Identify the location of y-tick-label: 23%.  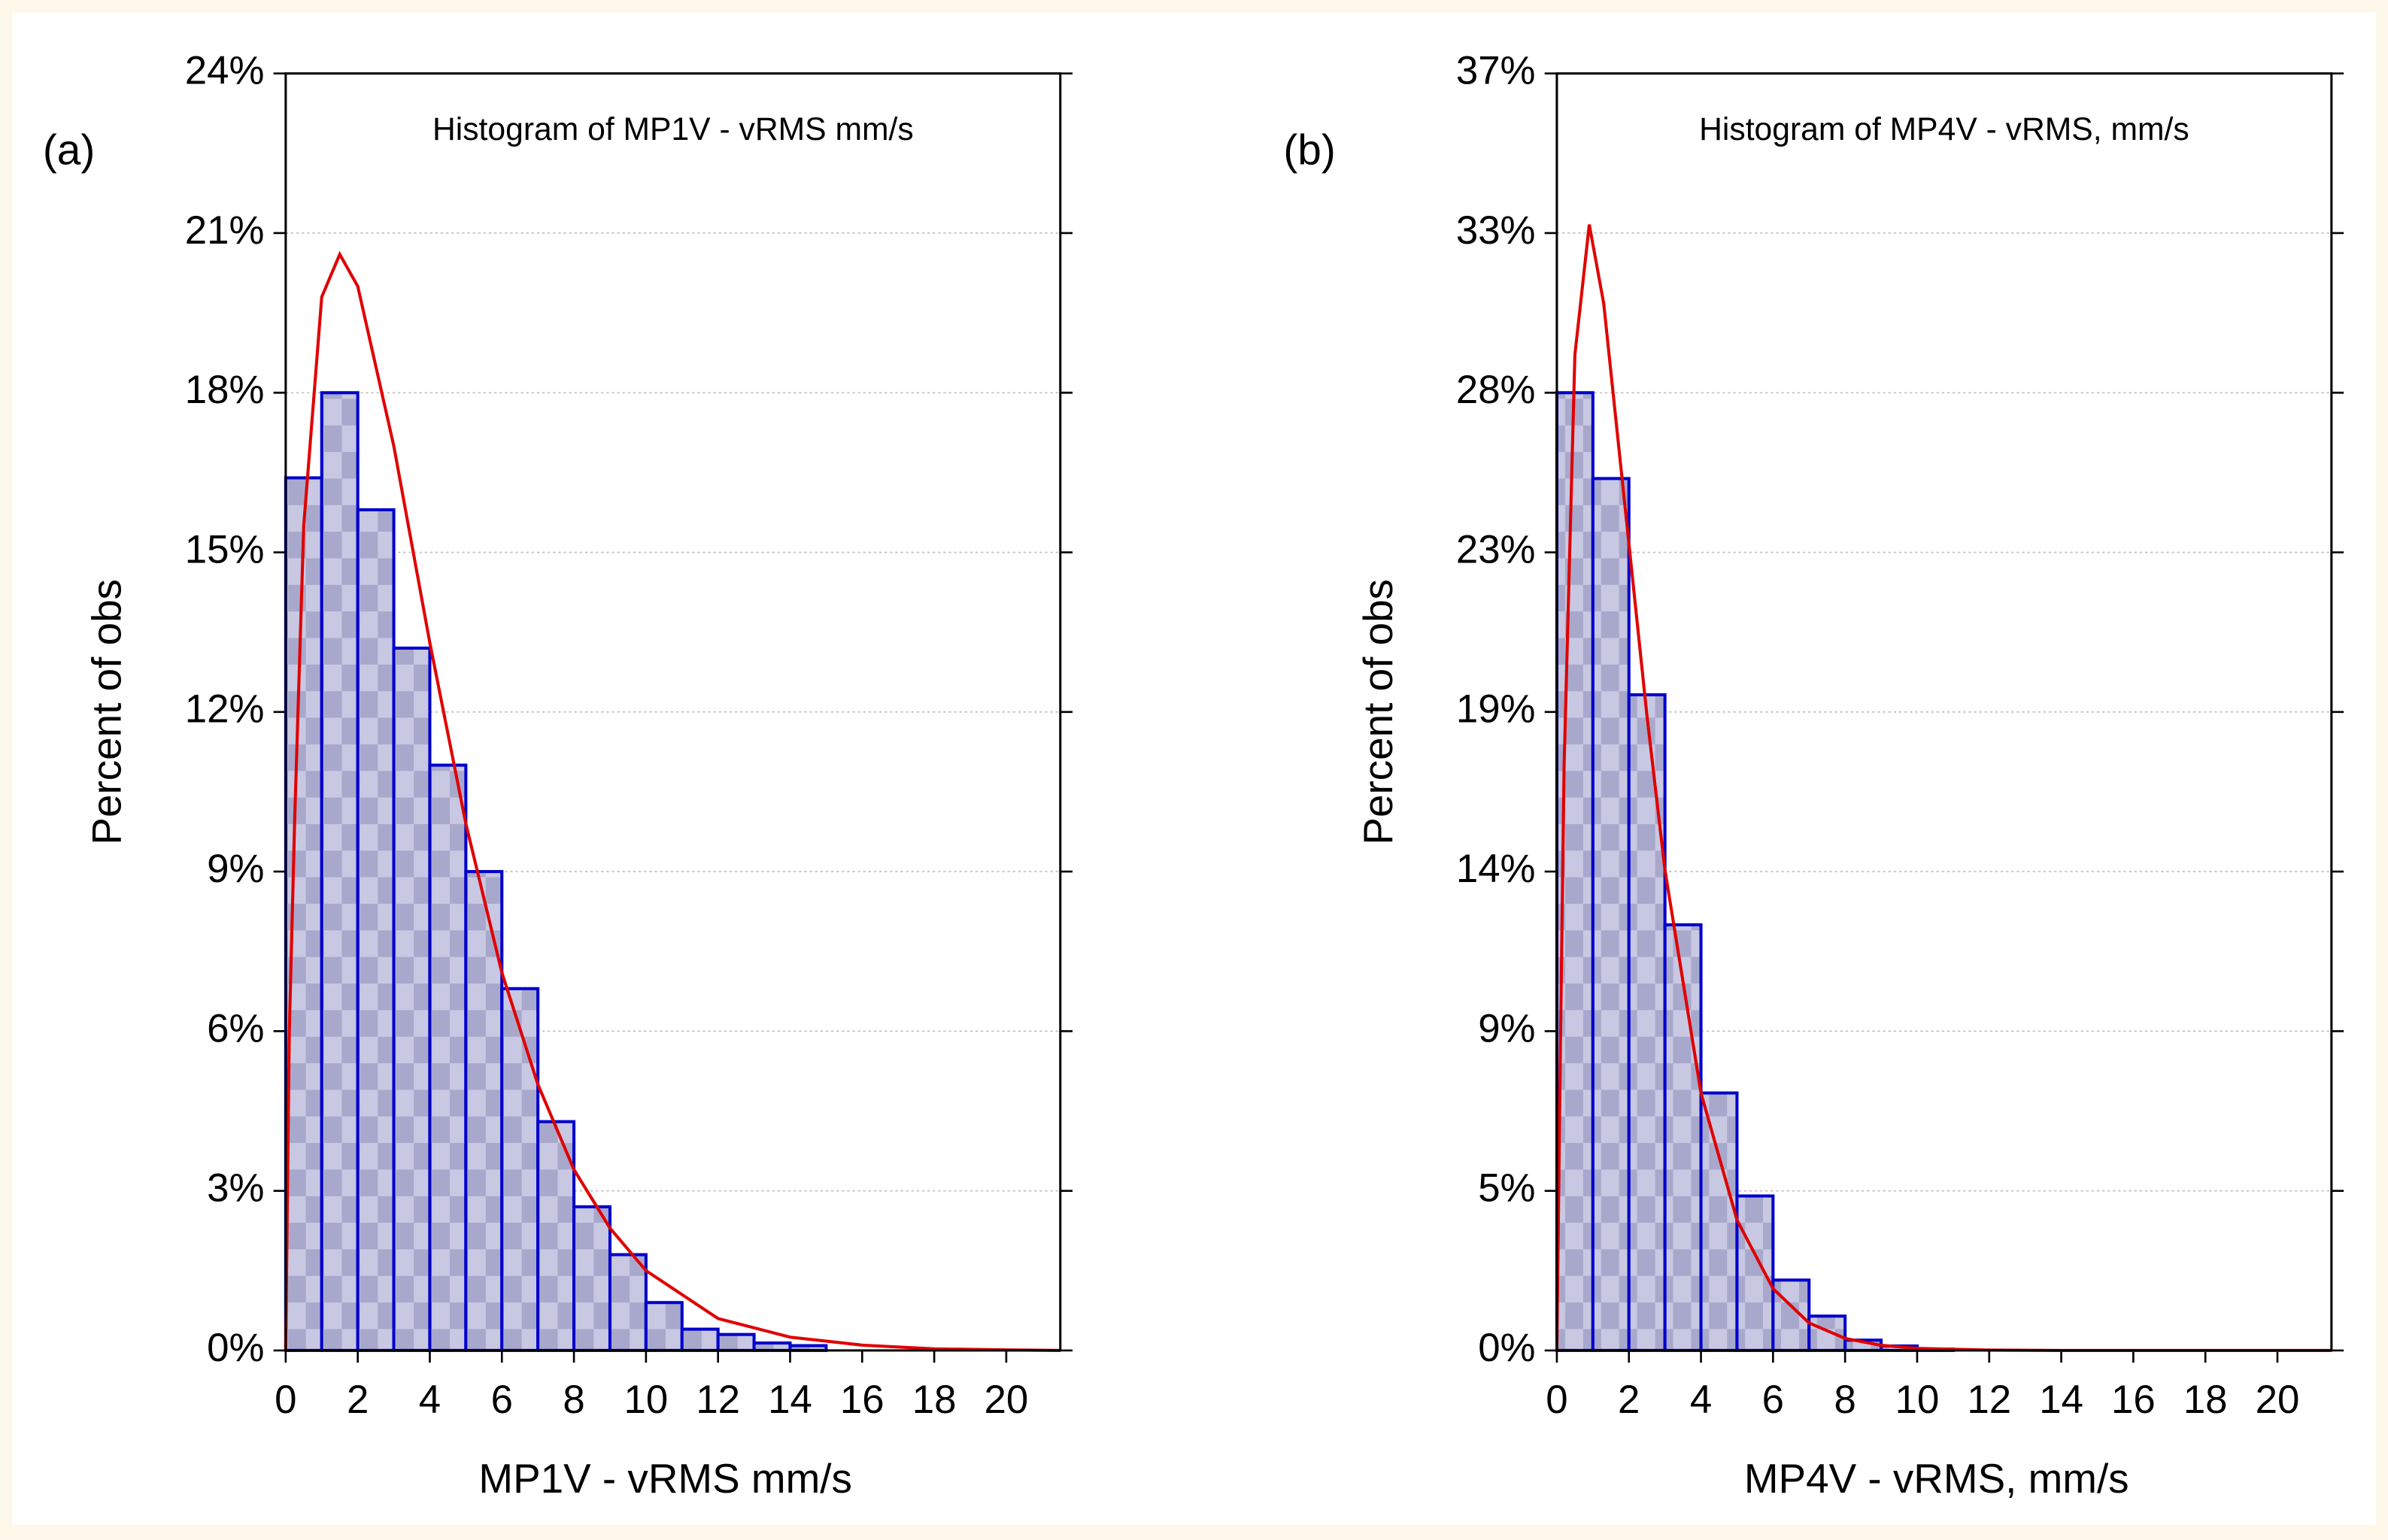
(1496, 549).